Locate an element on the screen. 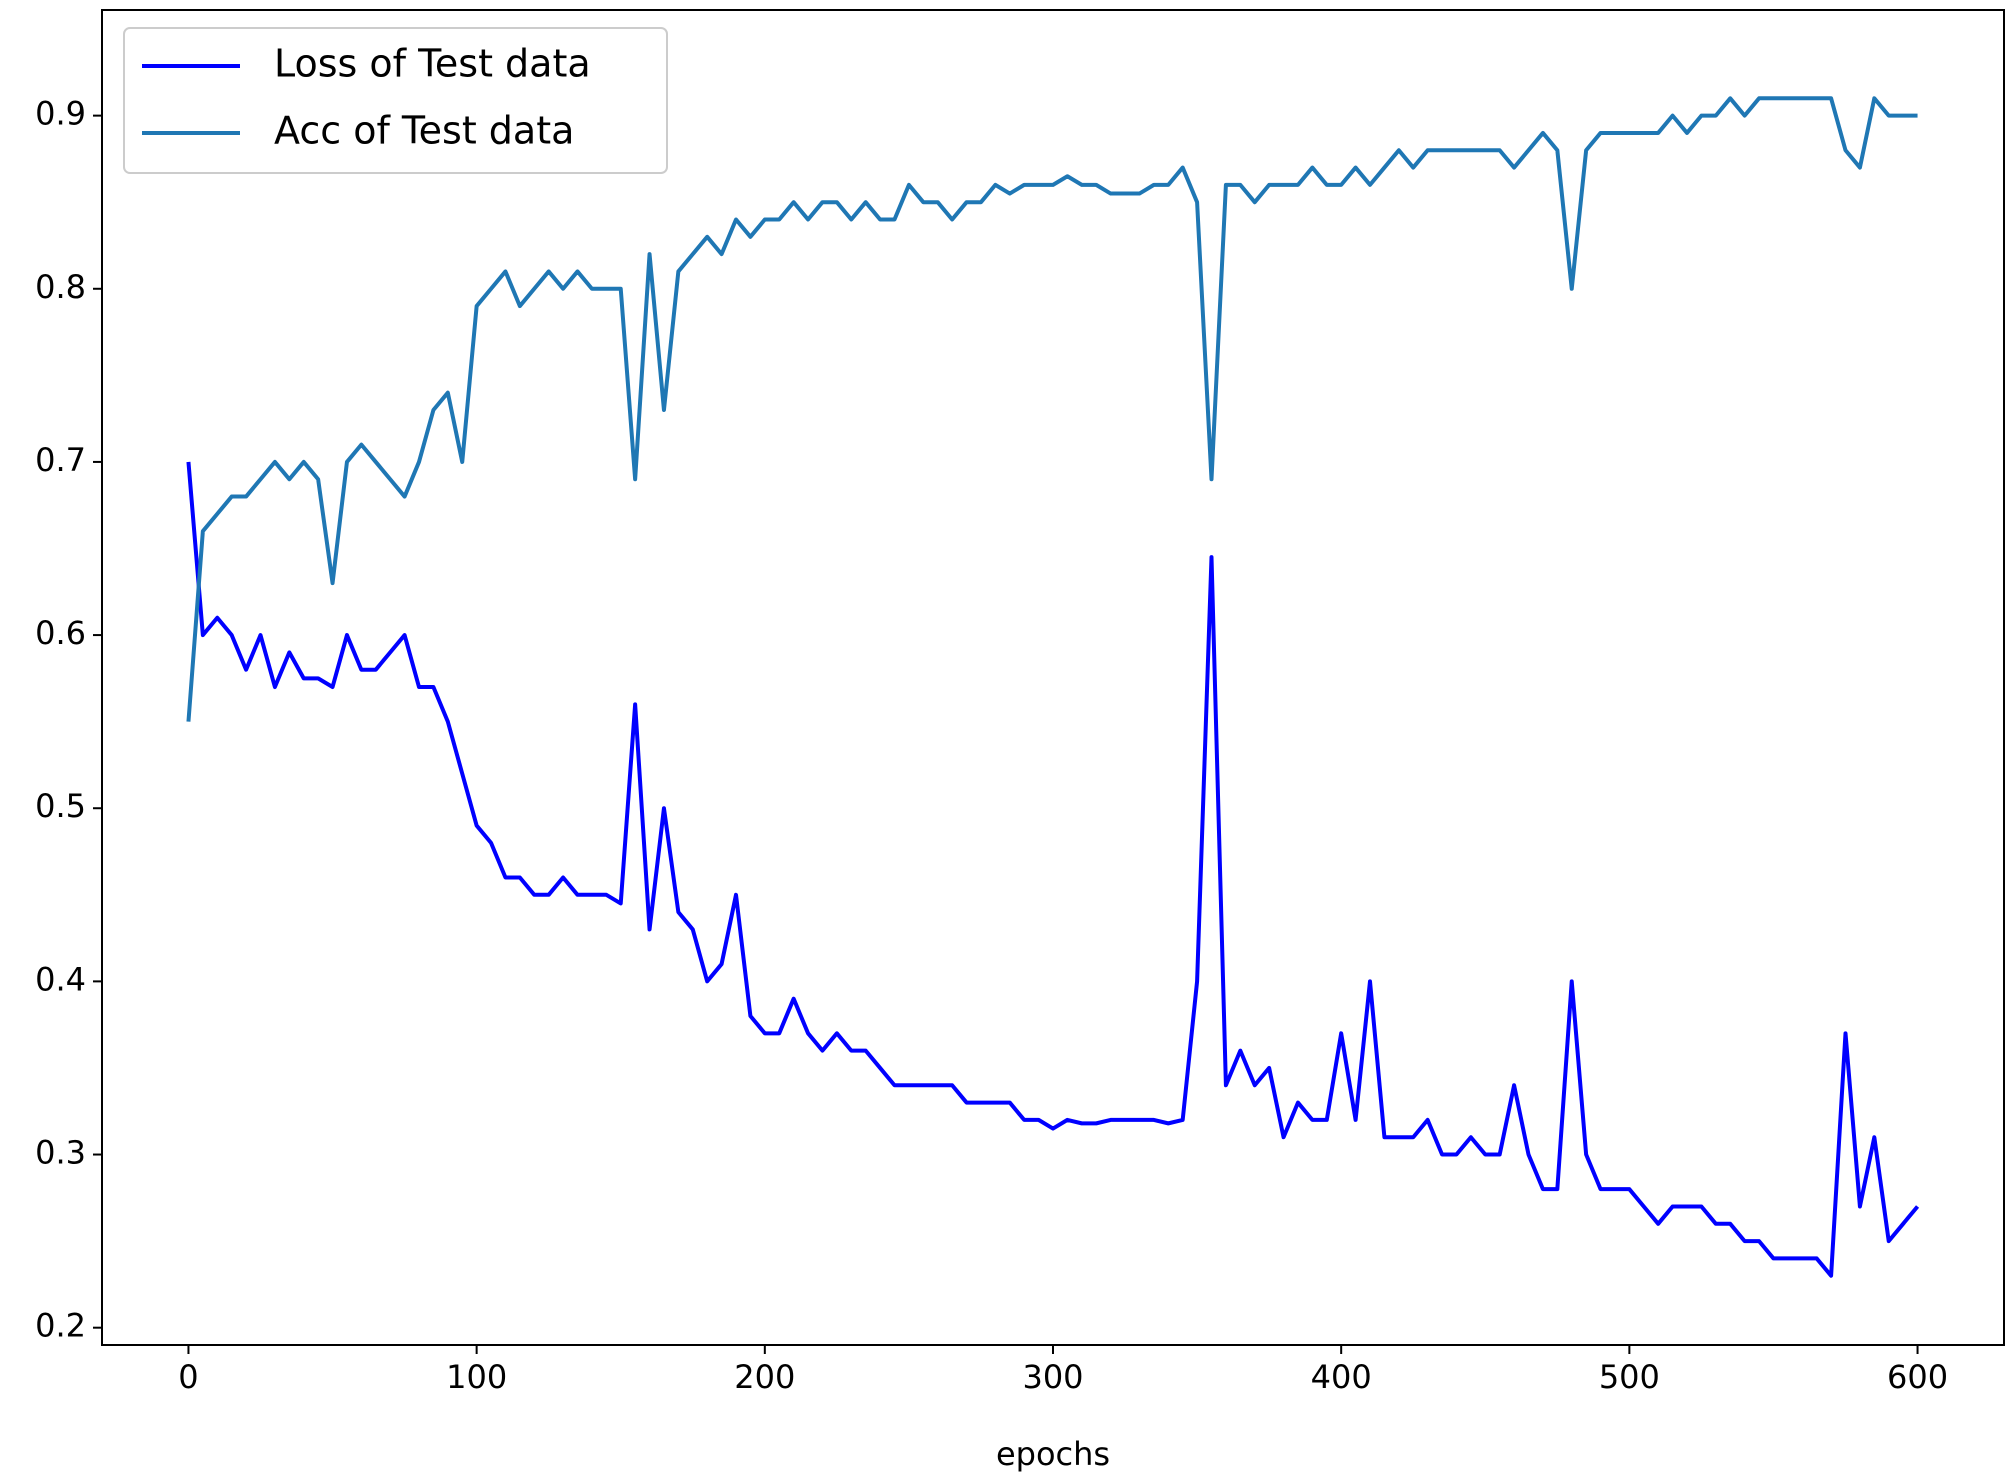 The height and width of the screenshot is (1484, 2008). legend-label: Loss of Test data is located at coordinates (432, 64).